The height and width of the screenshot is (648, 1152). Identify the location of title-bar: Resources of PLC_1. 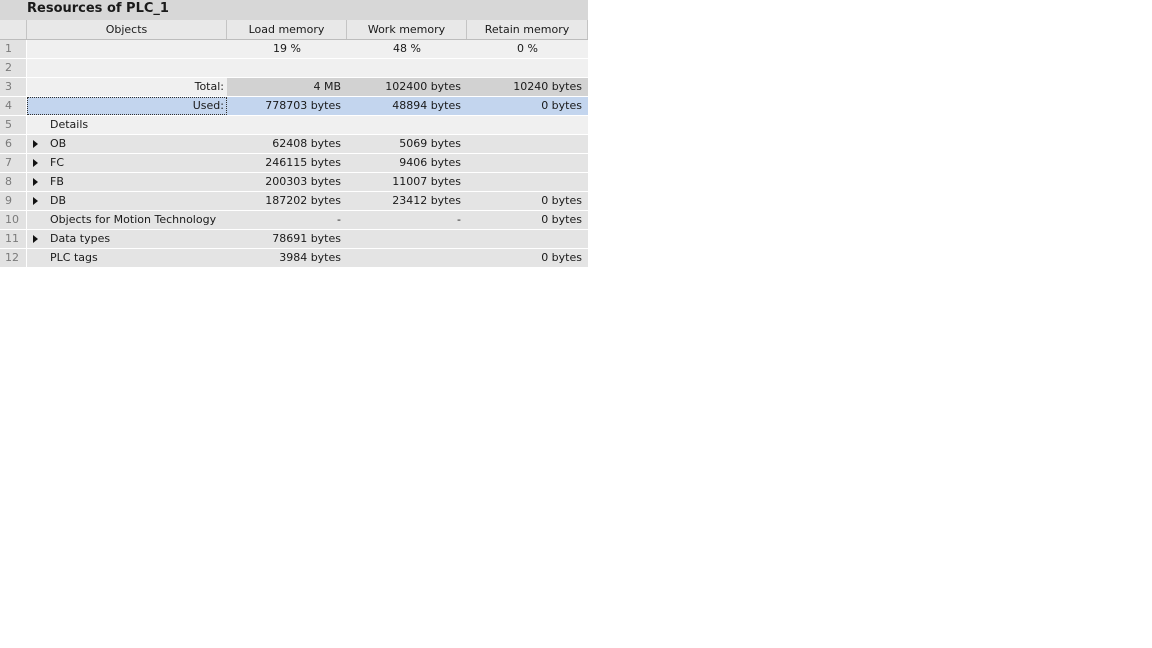
(294, 10).